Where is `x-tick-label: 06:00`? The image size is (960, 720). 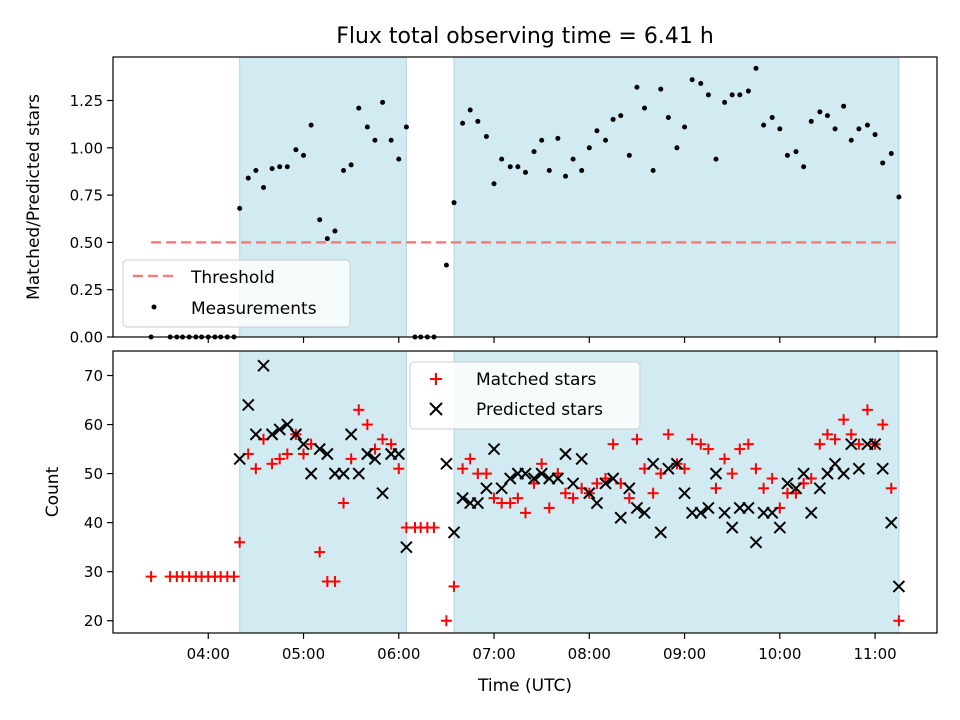
x-tick-label: 06:00 is located at coordinates (398, 654).